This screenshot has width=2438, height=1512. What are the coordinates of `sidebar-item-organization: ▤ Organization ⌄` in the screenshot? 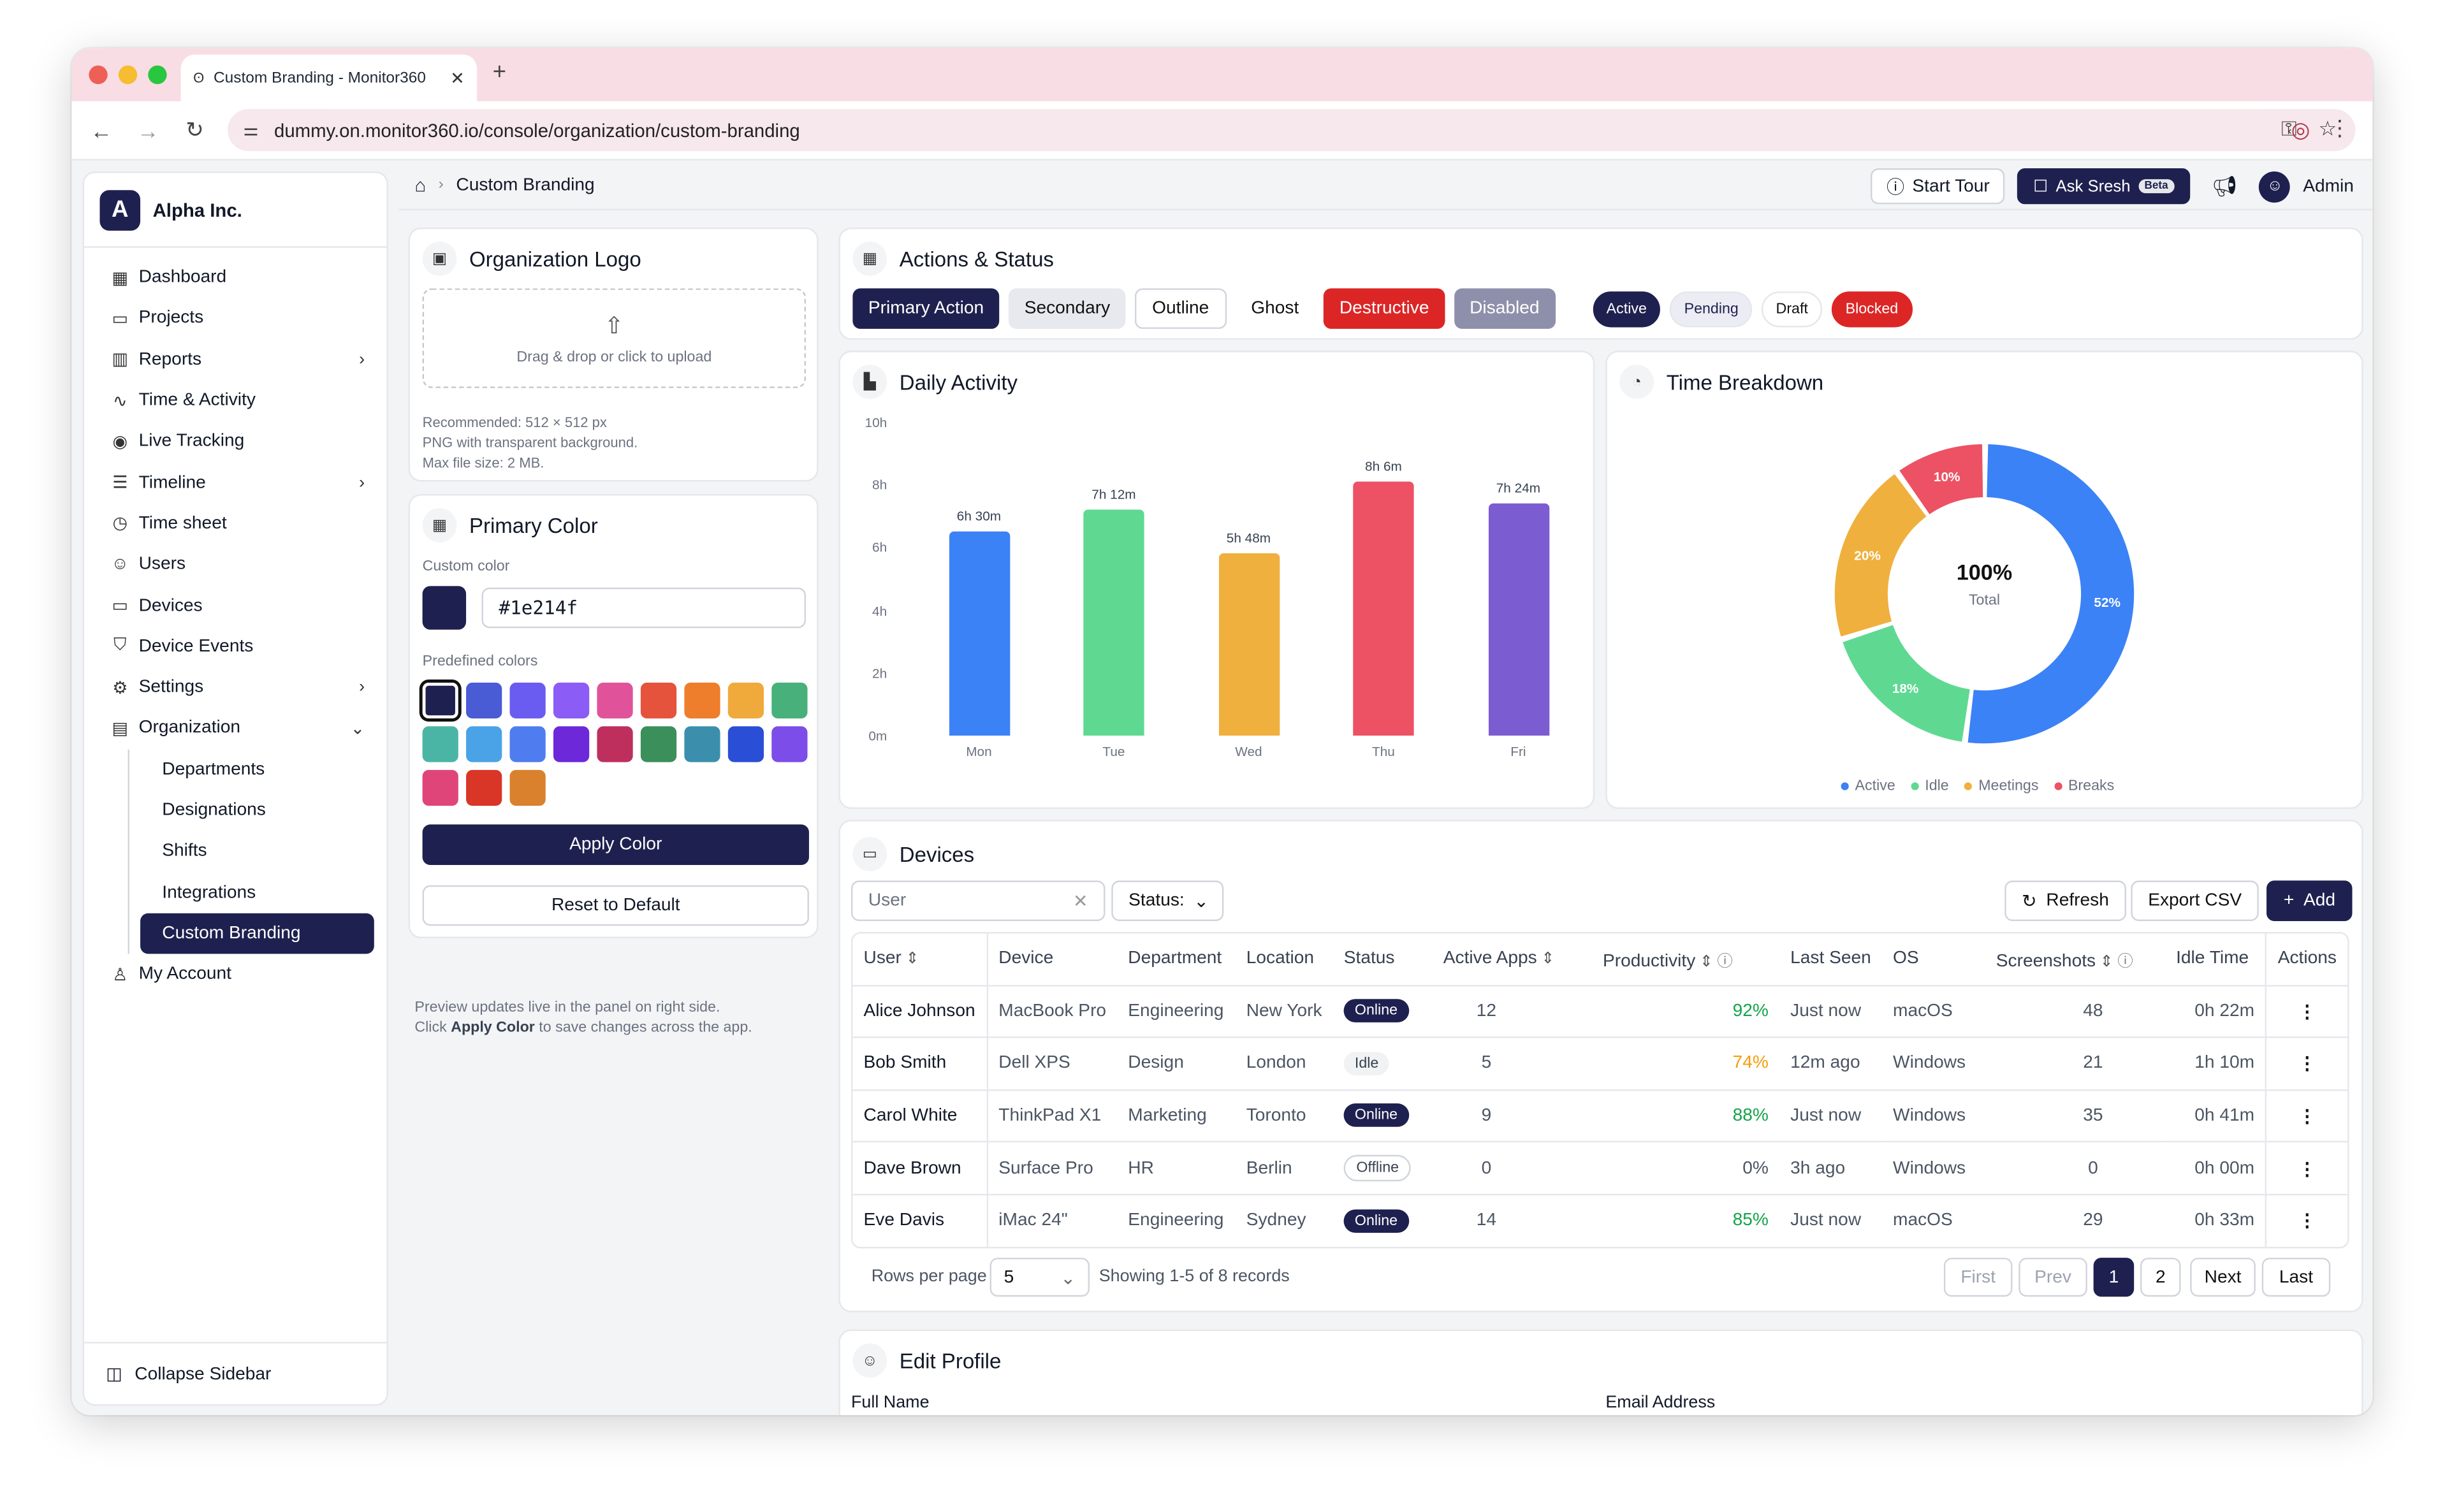 It's located at (235, 728).